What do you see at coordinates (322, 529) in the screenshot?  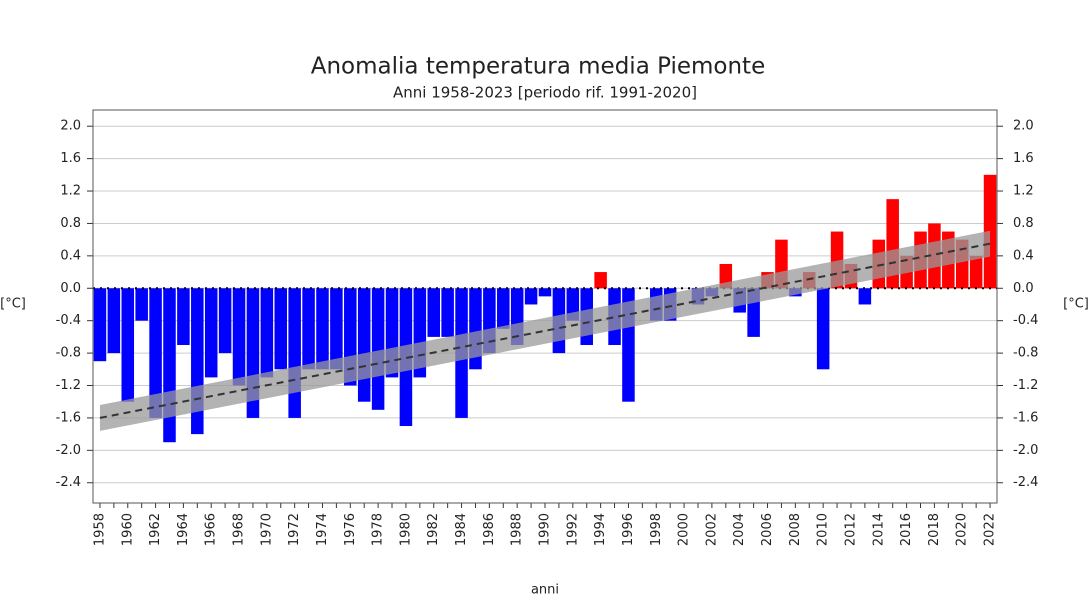 I see `x-tick-label: 1974` at bounding box center [322, 529].